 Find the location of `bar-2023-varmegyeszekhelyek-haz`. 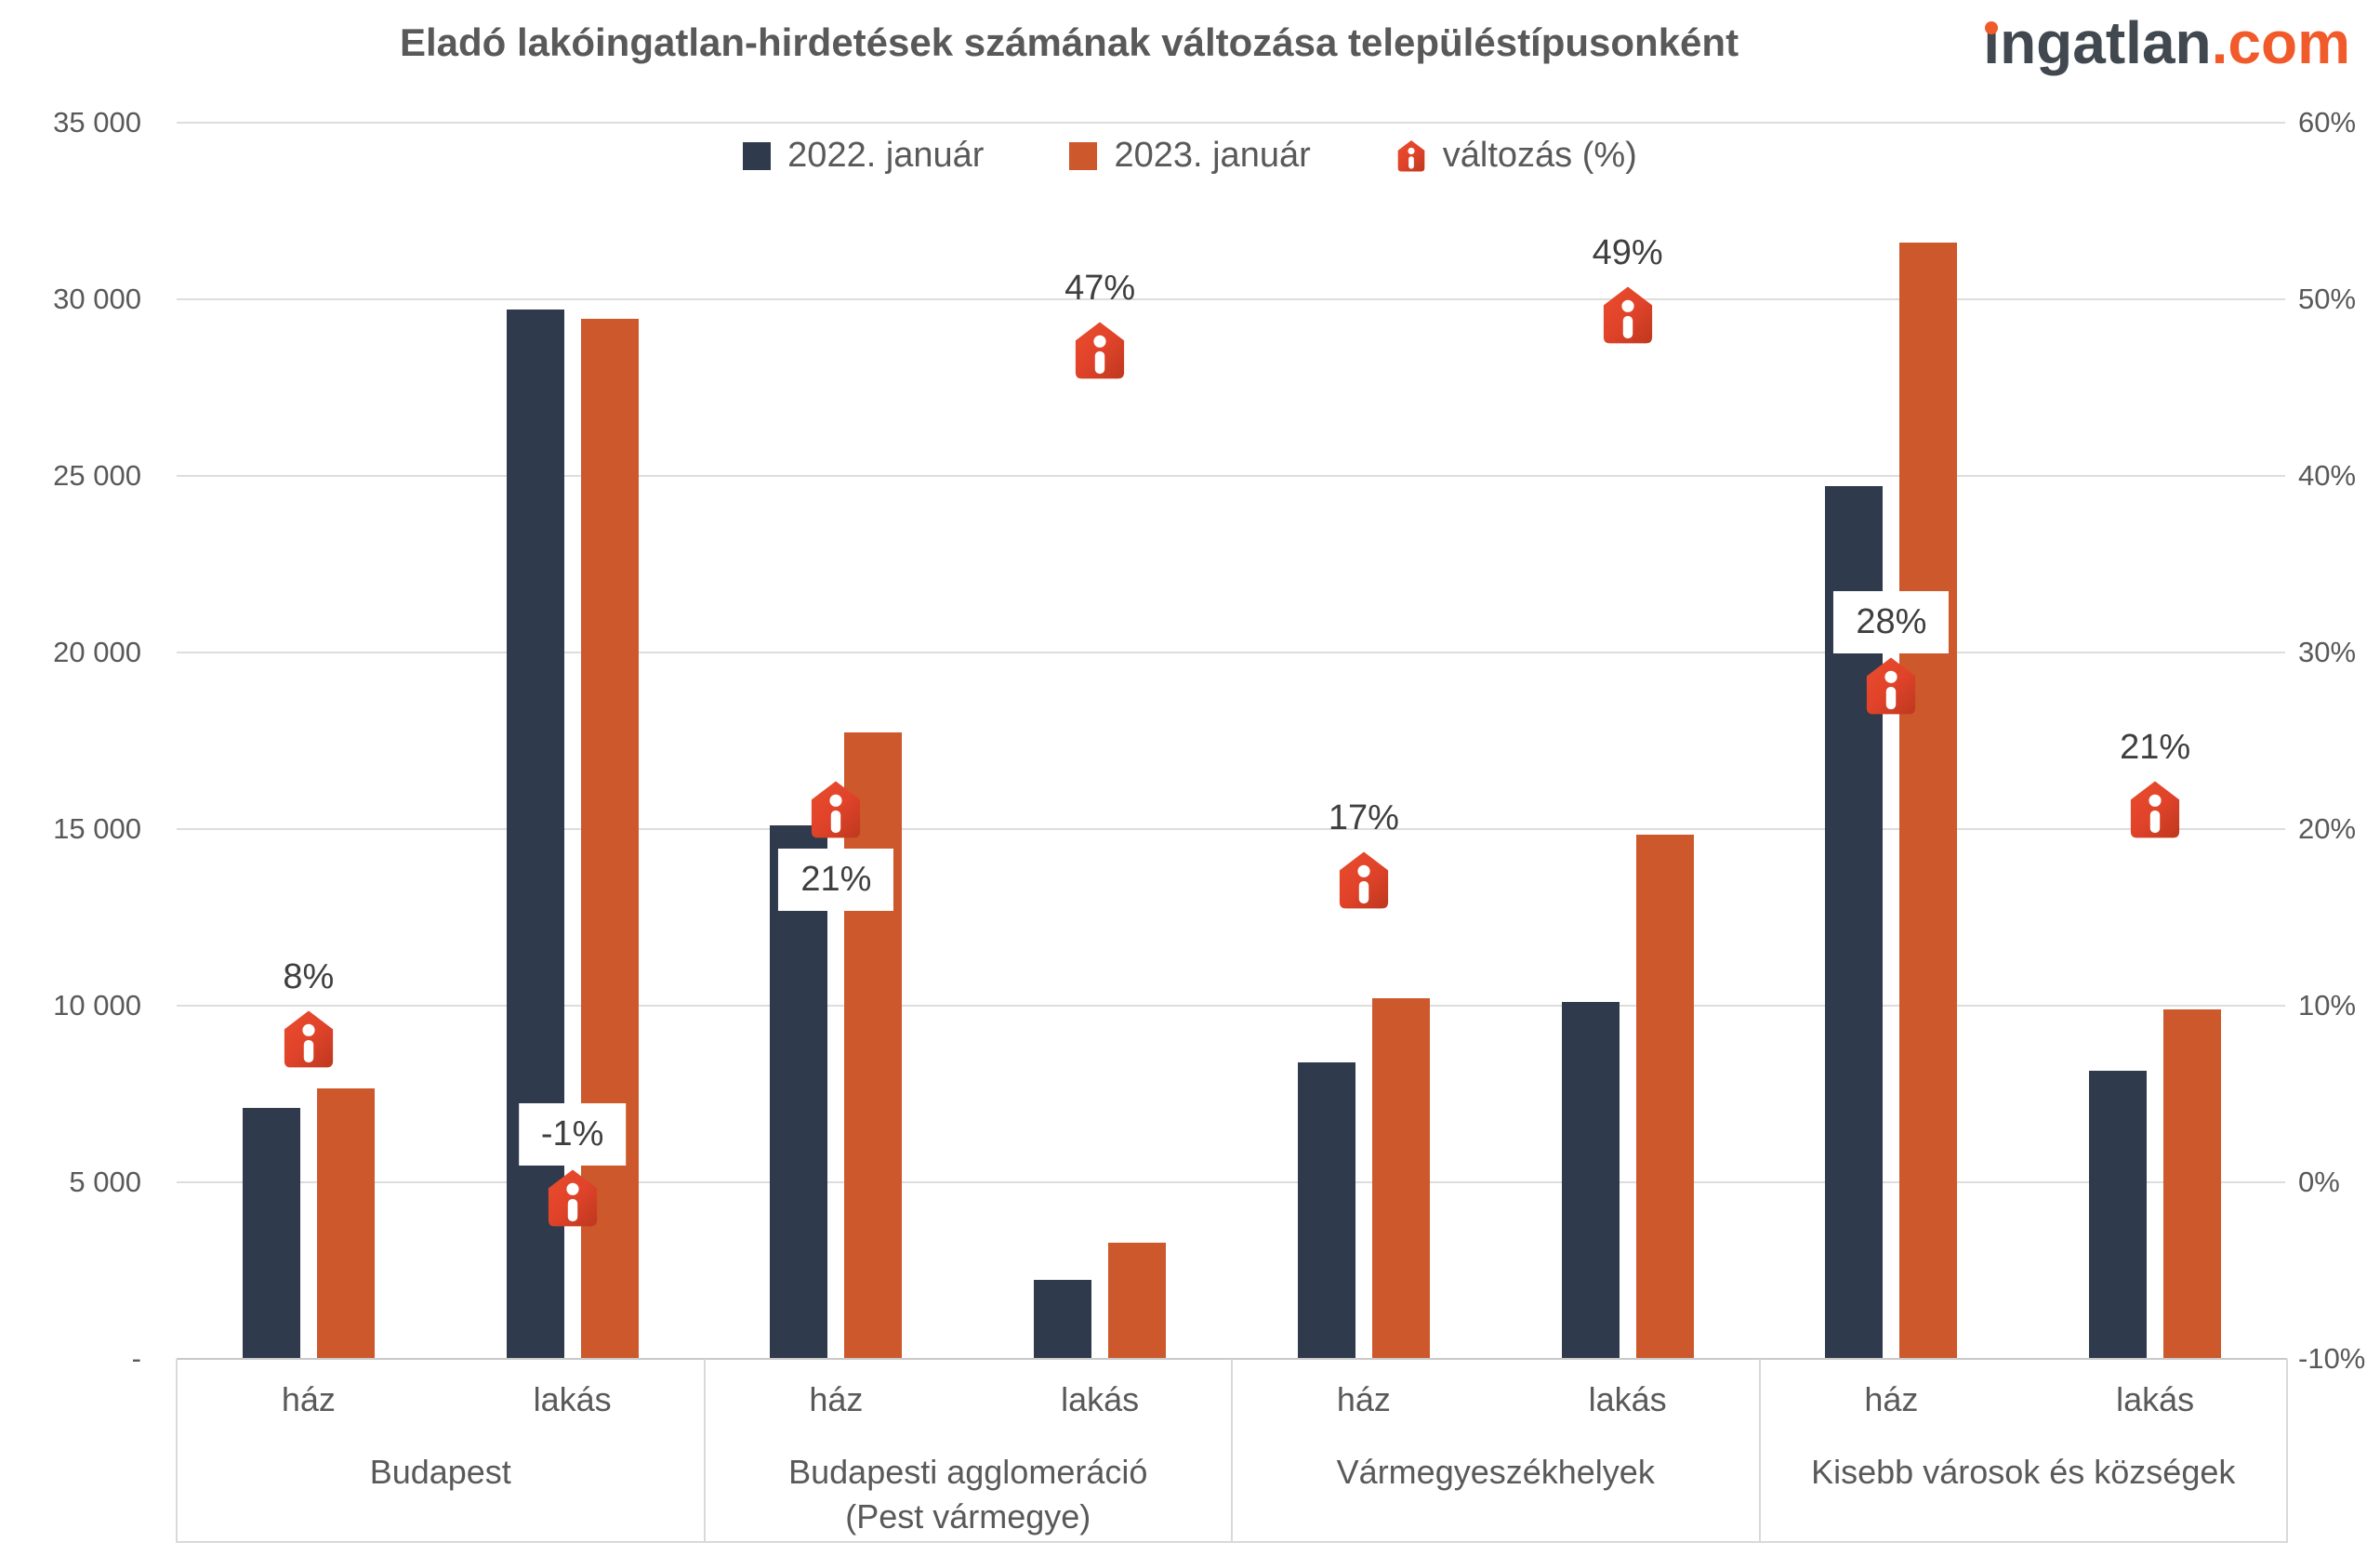

bar-2023-varmegyeszekhelyek-haz is located at coordinates (1400, 1178).